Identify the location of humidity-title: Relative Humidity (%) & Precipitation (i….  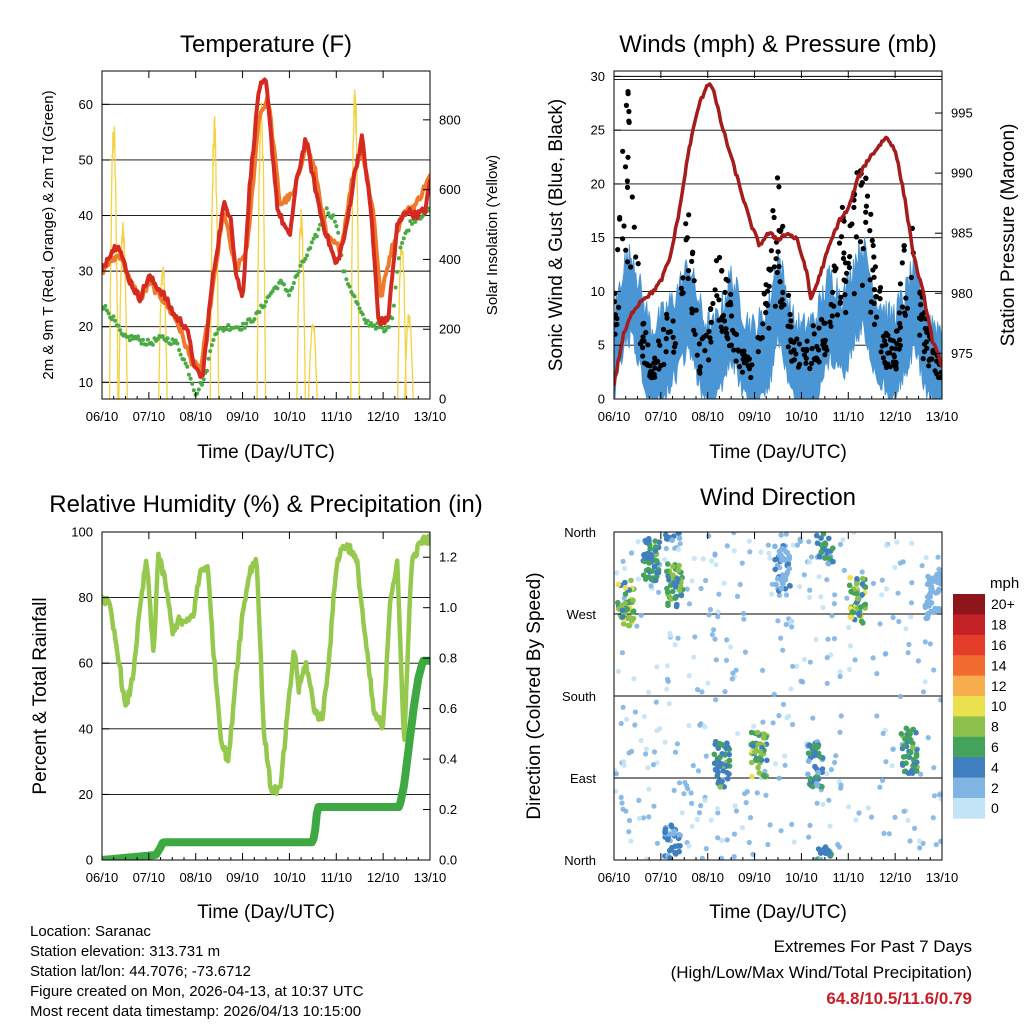
(265, 504).